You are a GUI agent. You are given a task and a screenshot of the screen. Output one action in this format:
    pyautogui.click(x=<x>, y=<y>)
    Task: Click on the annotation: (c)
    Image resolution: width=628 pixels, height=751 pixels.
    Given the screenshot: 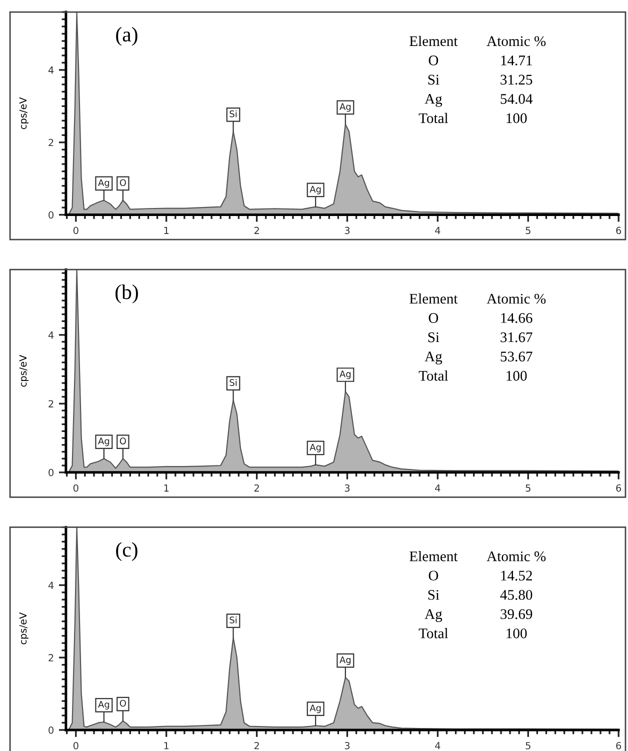 What is the action you would take?
    pyautogui.click(x=127, y=551)
    